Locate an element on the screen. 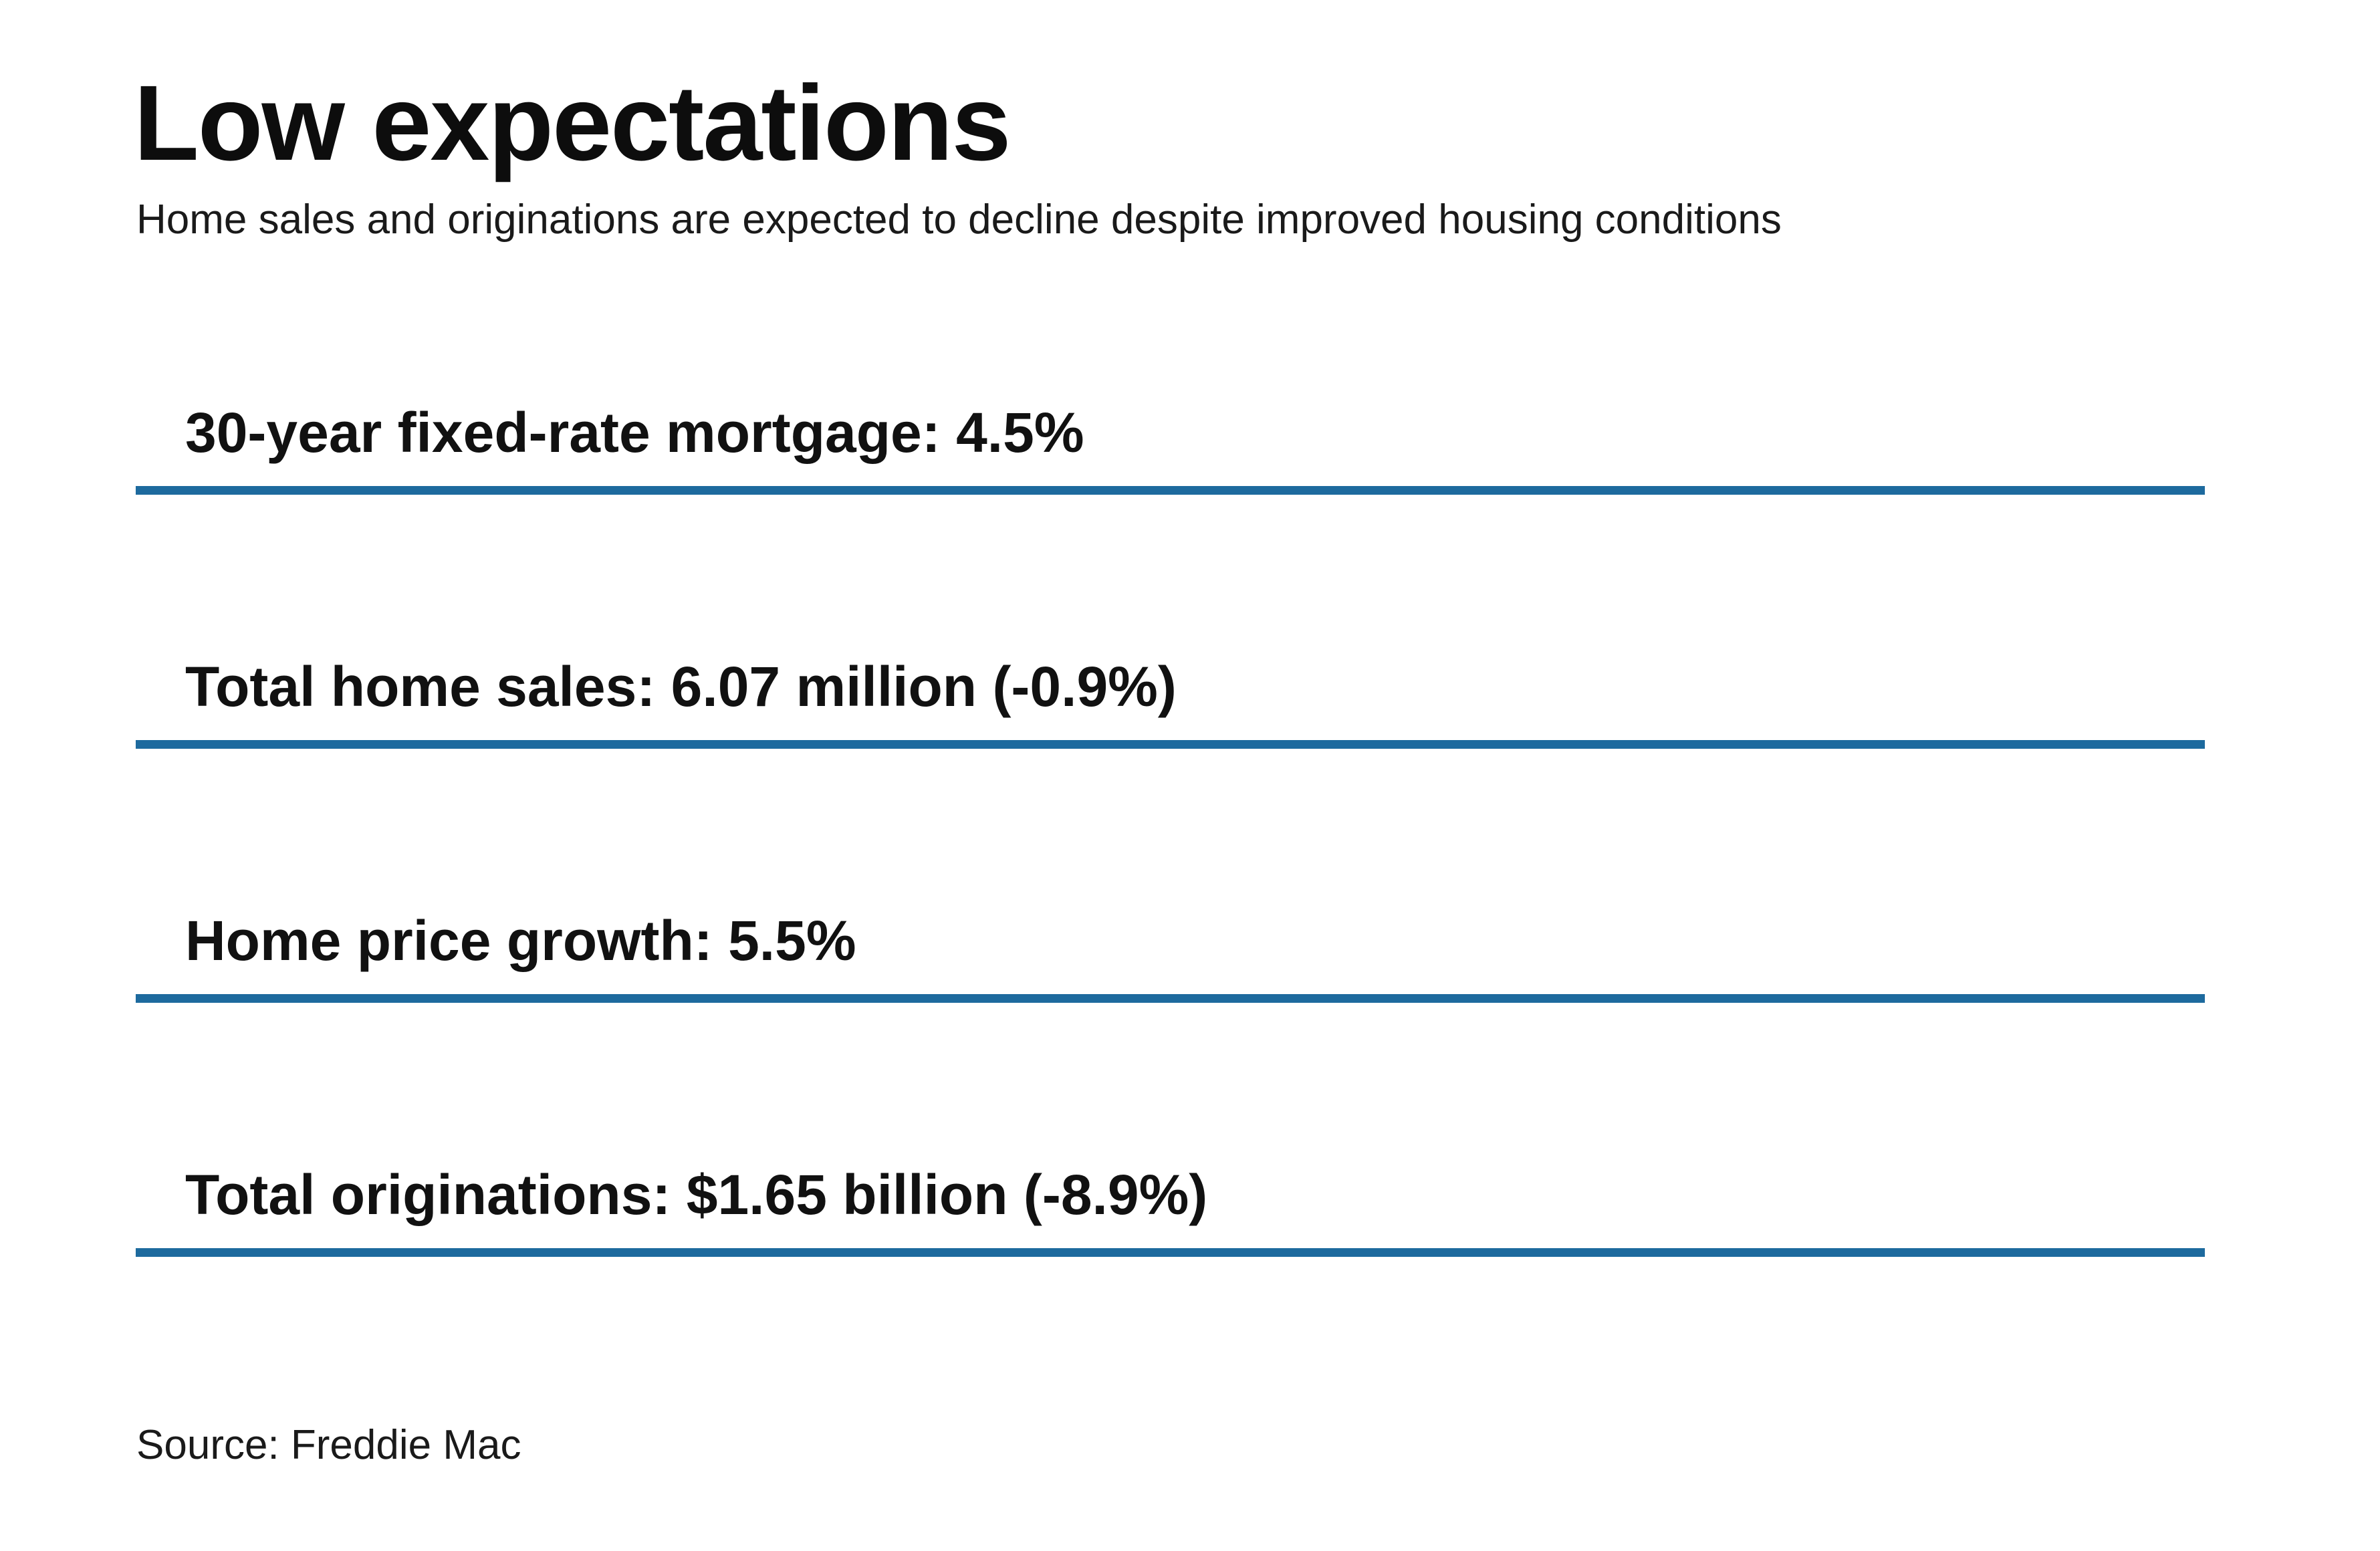 The height and width of the screenshot is (1551, 2380). metric-row-mortgage-rate: 30-year fixed-rate mortgage: 4.5% is located at coordinates (1170, 449).